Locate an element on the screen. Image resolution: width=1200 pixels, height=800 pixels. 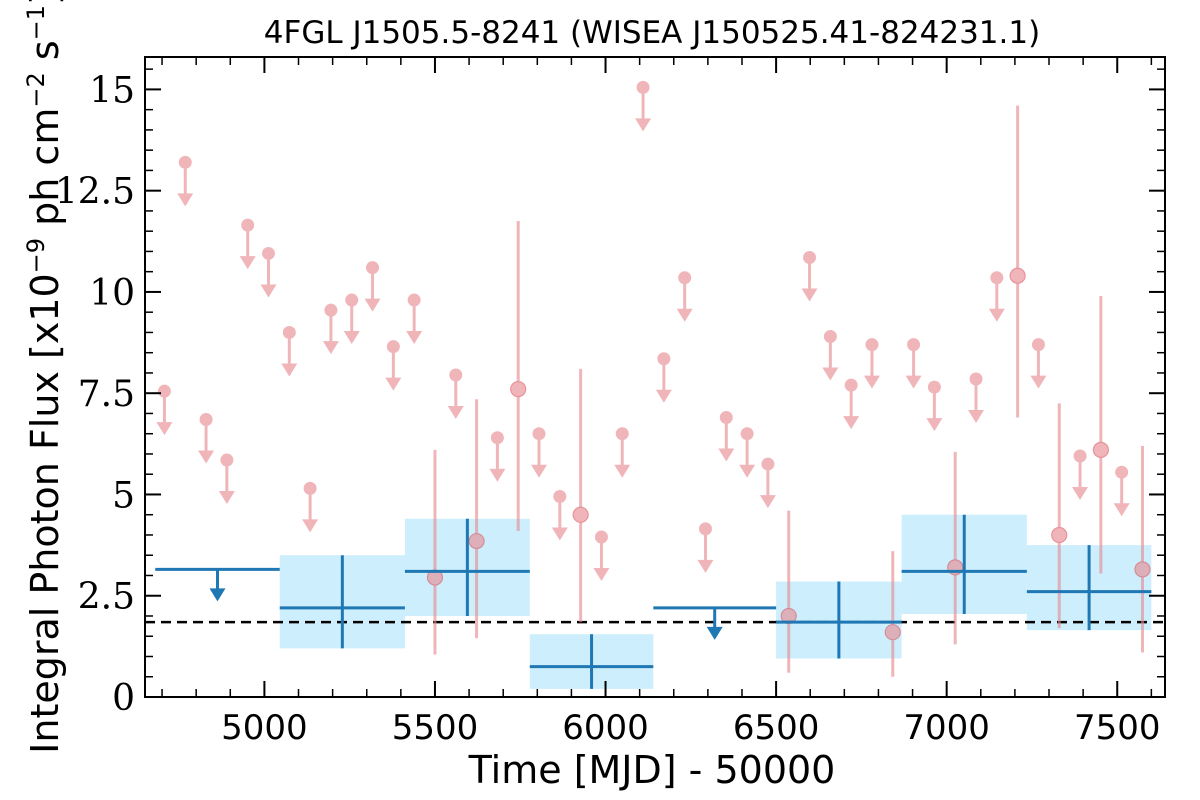
x-tick-label-4: 7000 is located at coordinates (946, 728).